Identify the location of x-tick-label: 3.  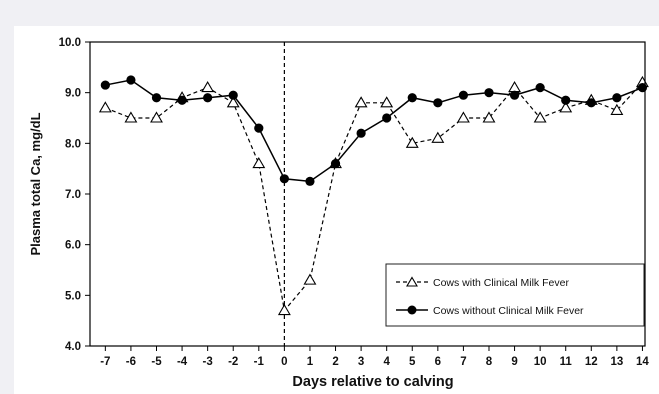
(361, 362).